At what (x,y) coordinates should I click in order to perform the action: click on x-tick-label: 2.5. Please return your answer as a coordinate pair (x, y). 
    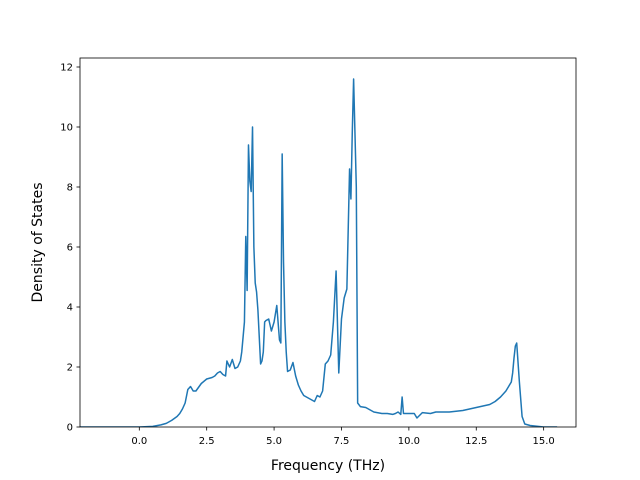
    Looking at the image, I should click on (207, 441).